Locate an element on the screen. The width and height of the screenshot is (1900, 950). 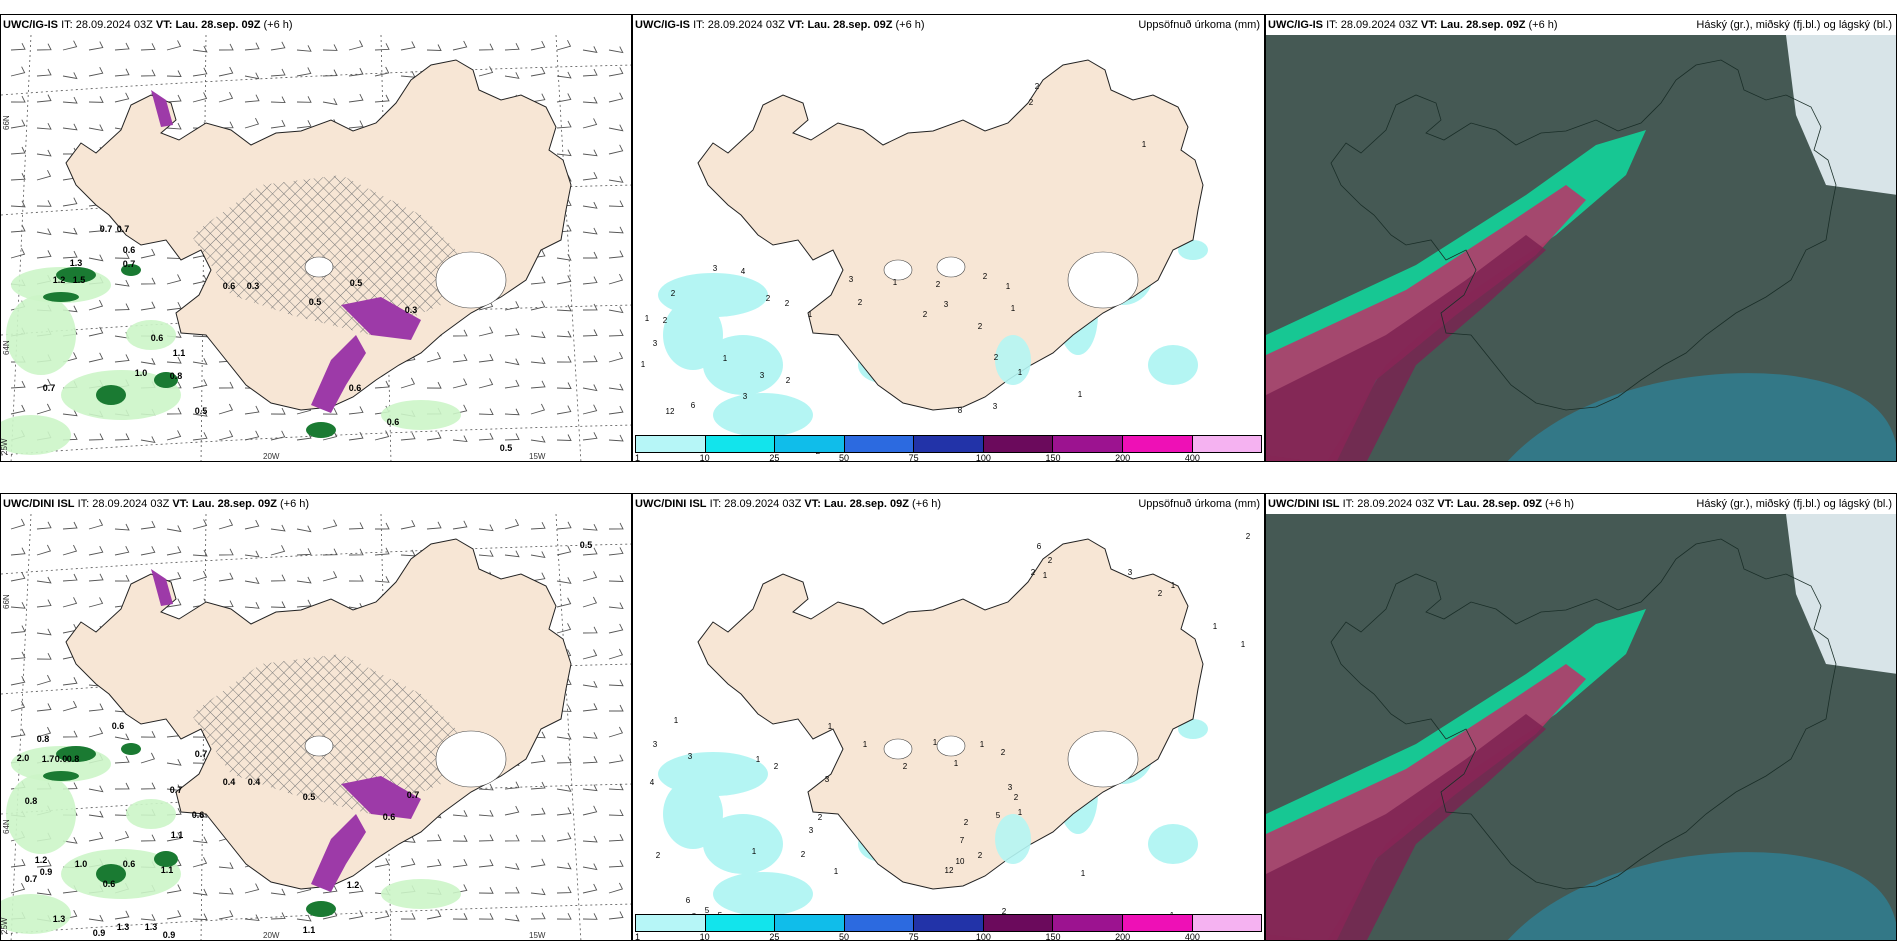
value-label: 10 is located at coordinates (960, 861).